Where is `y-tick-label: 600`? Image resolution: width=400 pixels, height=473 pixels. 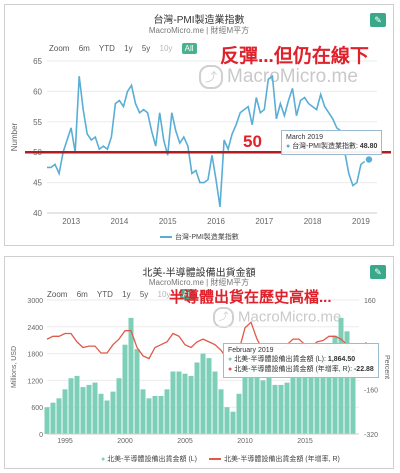 y-tick-label: 600 is located at coordinates (37, 408).